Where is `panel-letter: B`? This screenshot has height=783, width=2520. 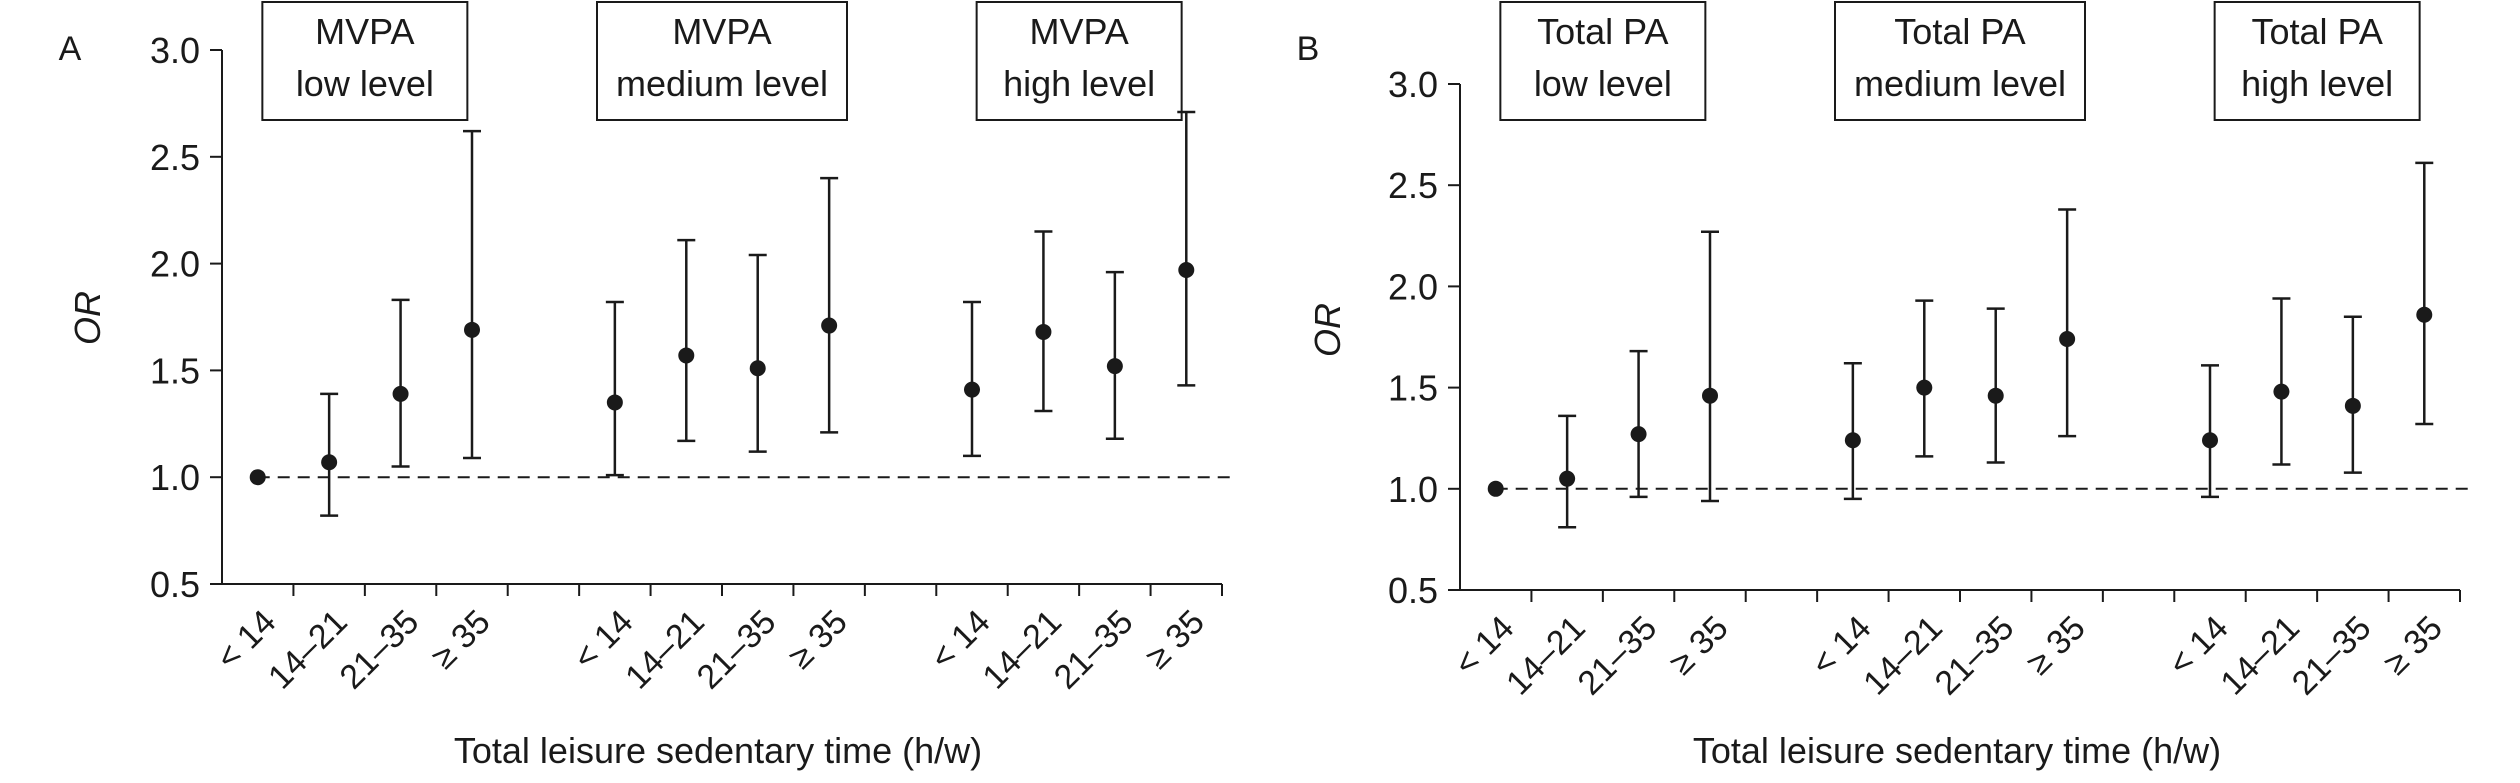
panel-letter: B is located at coordinates (1308, 49).